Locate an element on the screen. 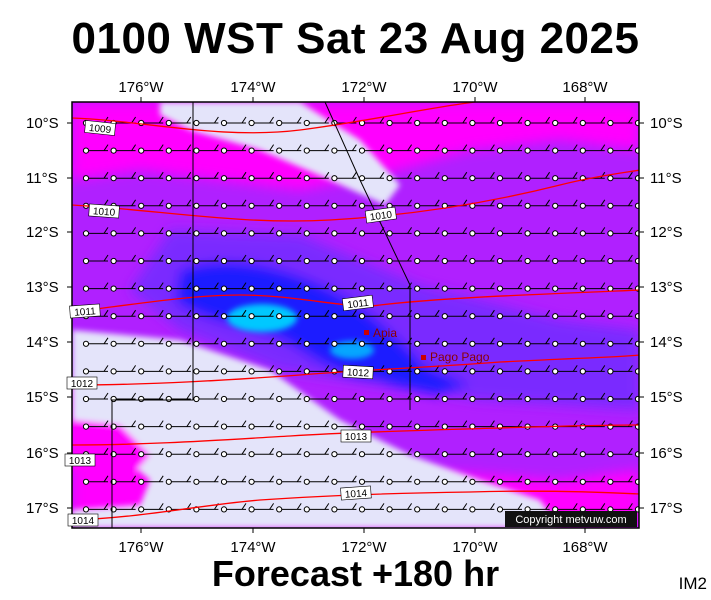  place-label-apia: Apia is located at coordinates (385, 333).